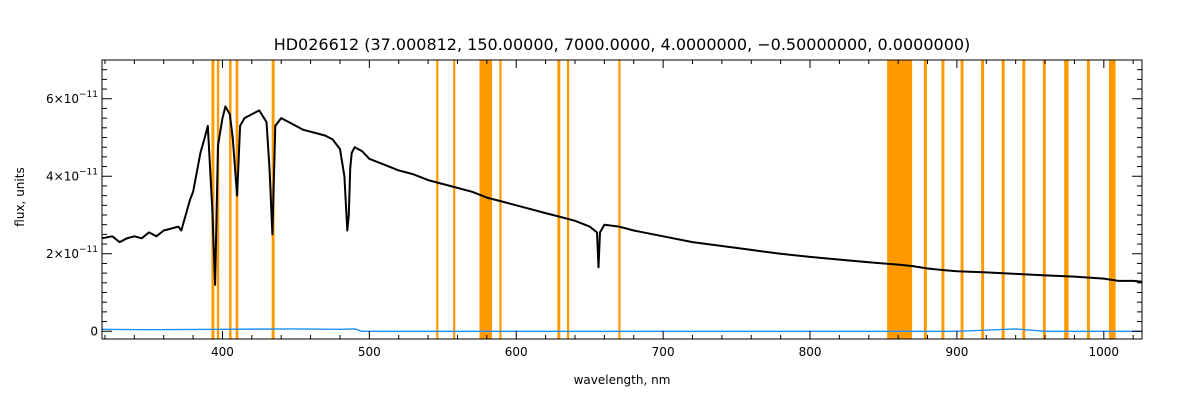 The image size is (1200, 400). I want to click on x-axis-label: wavelength, nm, so click(622, 380).